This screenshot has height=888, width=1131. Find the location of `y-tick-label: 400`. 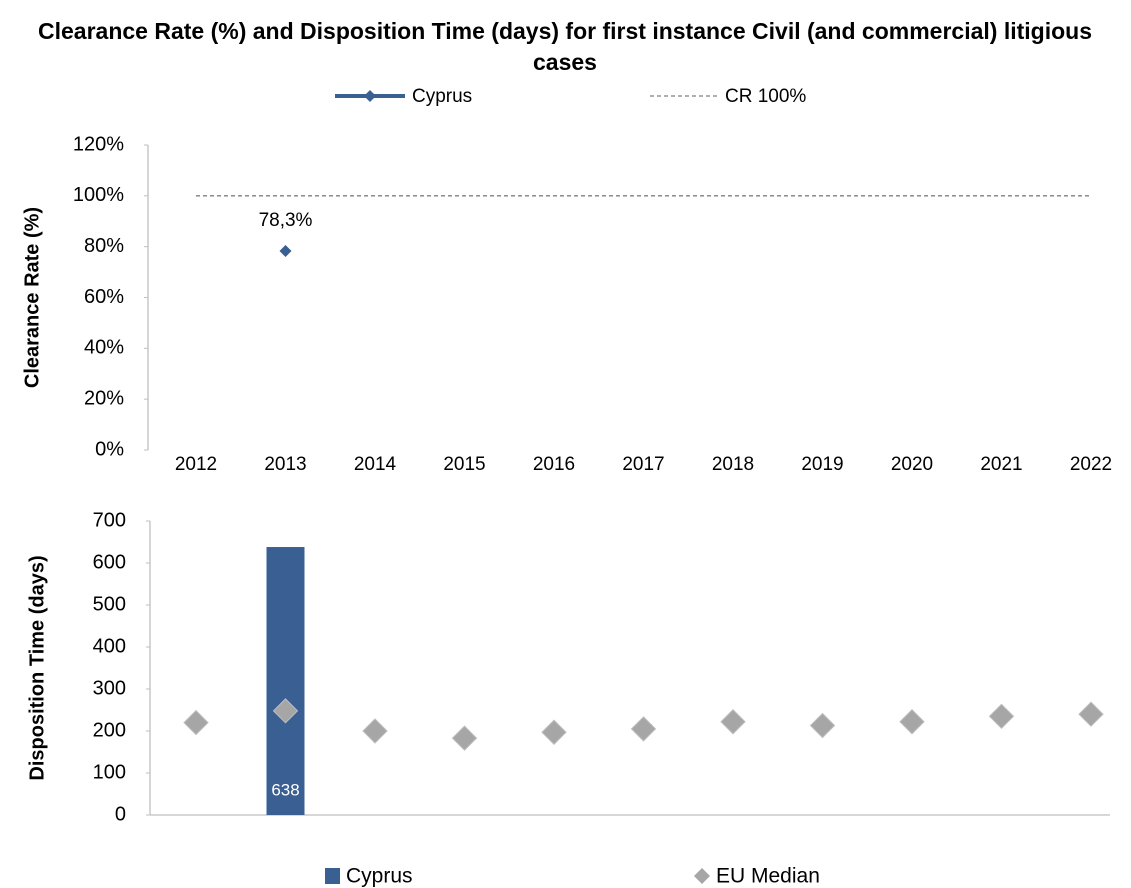

y-tick-label: 400 is located at coordinates (109, 646).